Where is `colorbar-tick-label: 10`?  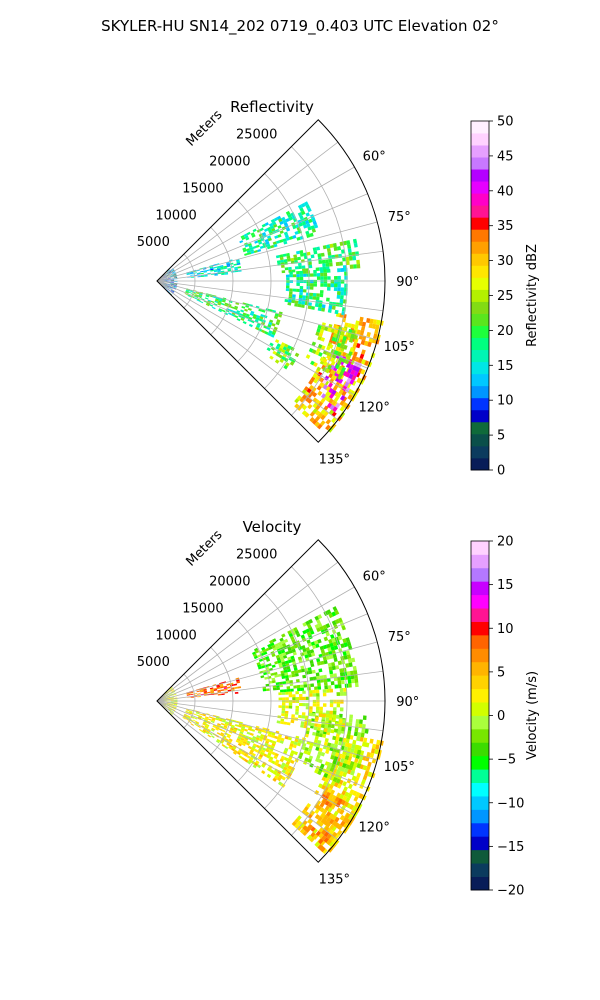 colorbar-tick-label: 10 is located at coordinates (505, 401).